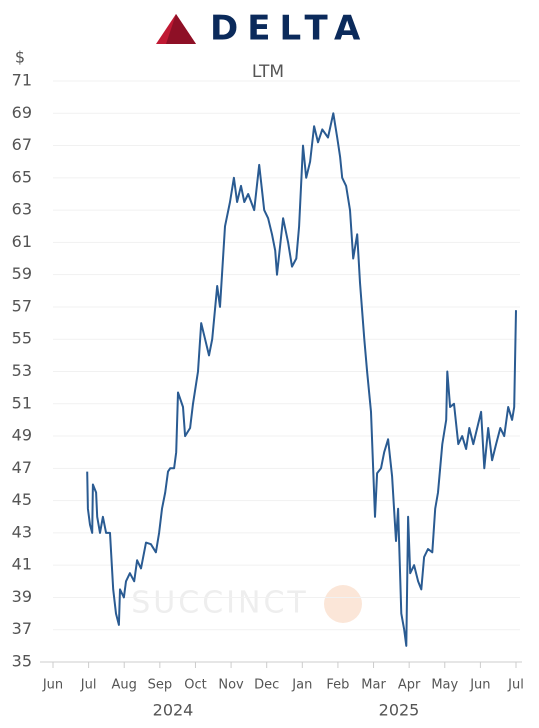  Describe the element at coordinates (373, 685) in the screenshot. I see `x-tick-label: Mar` at that location.